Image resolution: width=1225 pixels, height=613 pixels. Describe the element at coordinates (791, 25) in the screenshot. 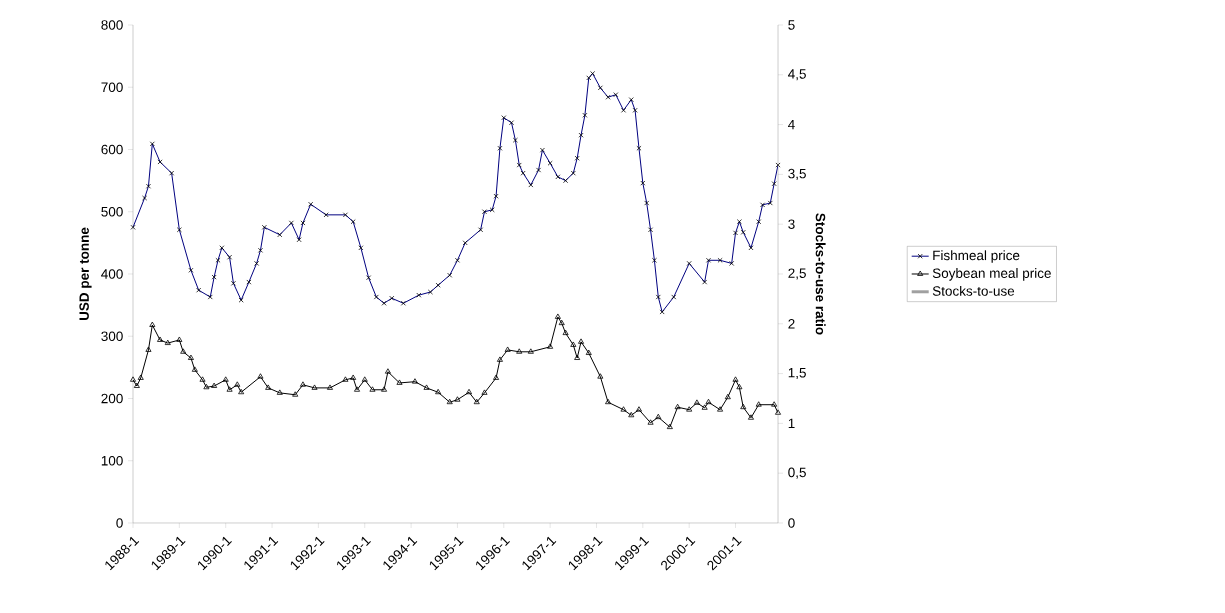

I see `y2-tick-label: 5` at that location.